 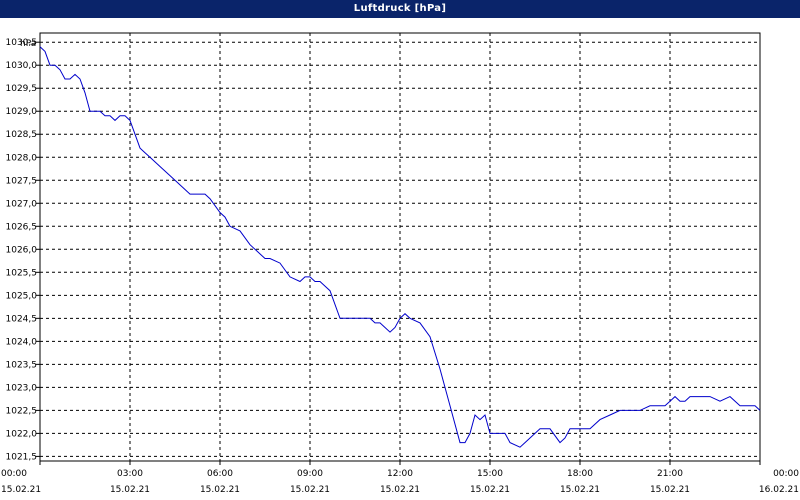 I want to click on y-tick-label: 1027,0, so click(x=22, y=204).